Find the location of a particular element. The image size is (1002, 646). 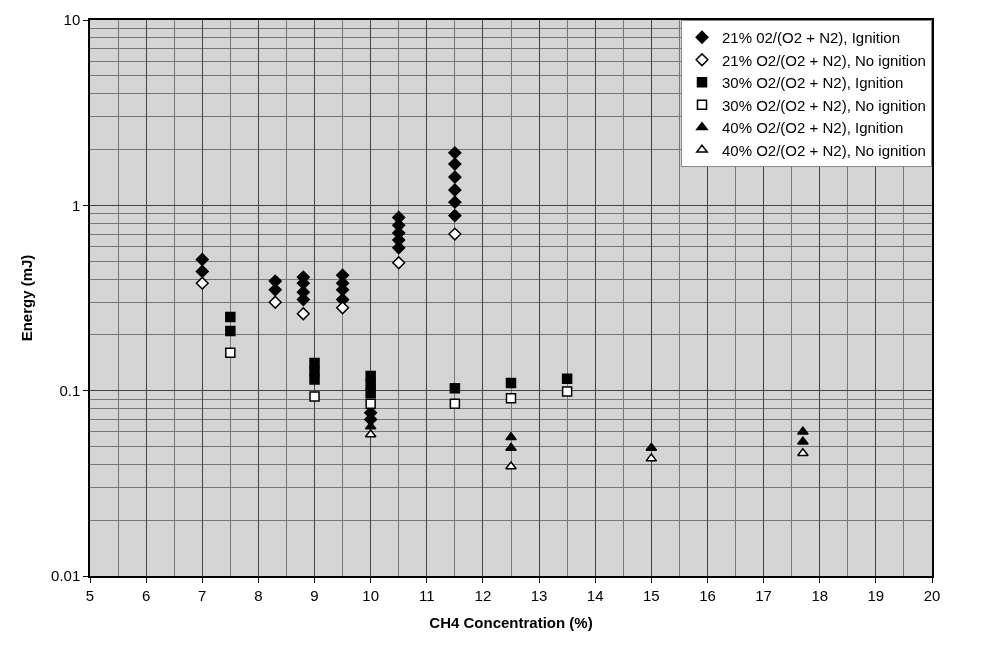

x-tick-label: 15 is located at coordinates (651, 595).